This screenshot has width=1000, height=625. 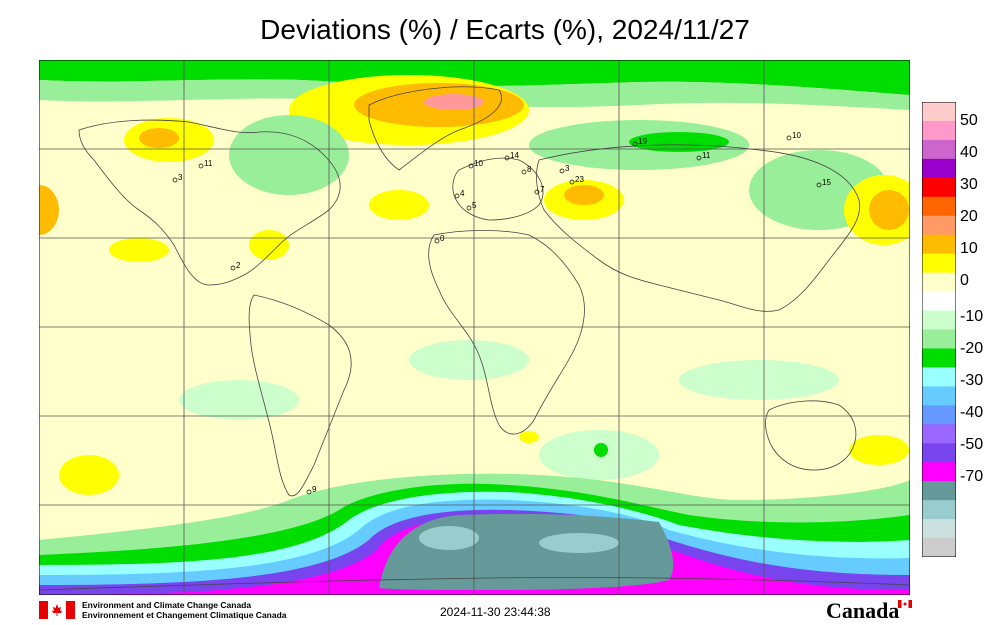 What do you see at coordinates (300, 395) in the screenshot?
I see `south-america-coast` at bounding box center [300, 395].